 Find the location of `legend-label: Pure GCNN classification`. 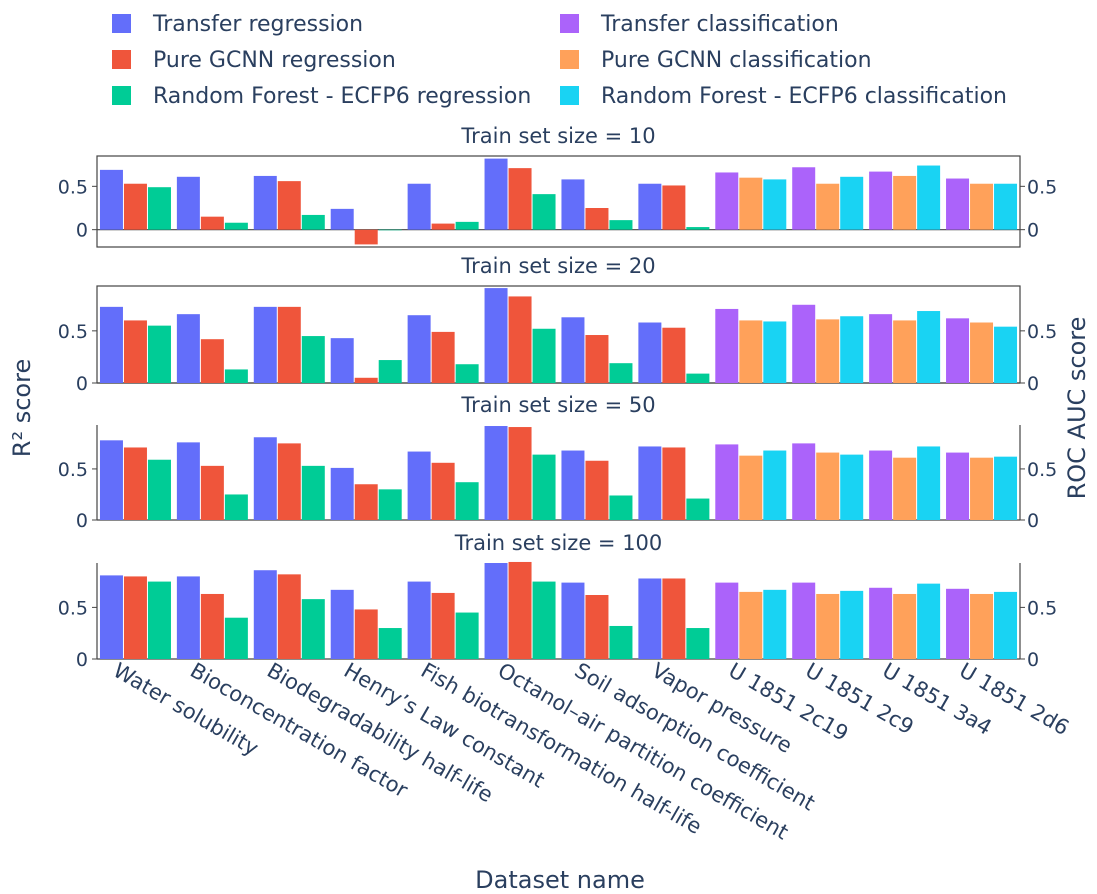

legend-label: Pure GCNN classification is located at coordinates (736, 60).